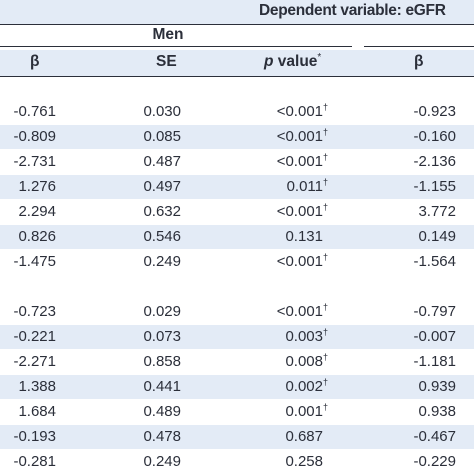 The image size is (474, 474). Describe the element at coordinates (176, 46) in the screenshot. I see `men-group-rule` at that location.